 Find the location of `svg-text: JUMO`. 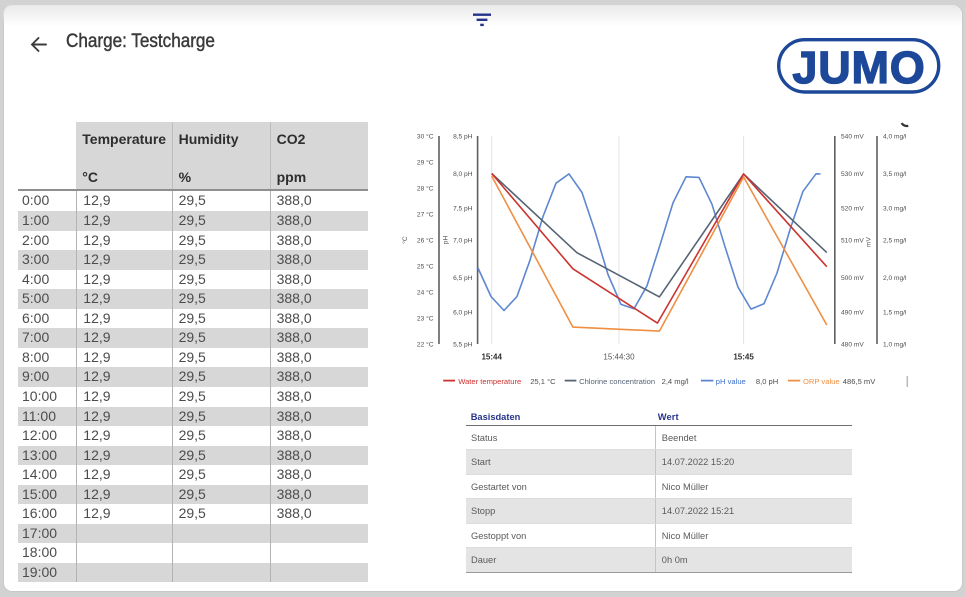

svg-text: JUMO is located at coordinates (858, 67).